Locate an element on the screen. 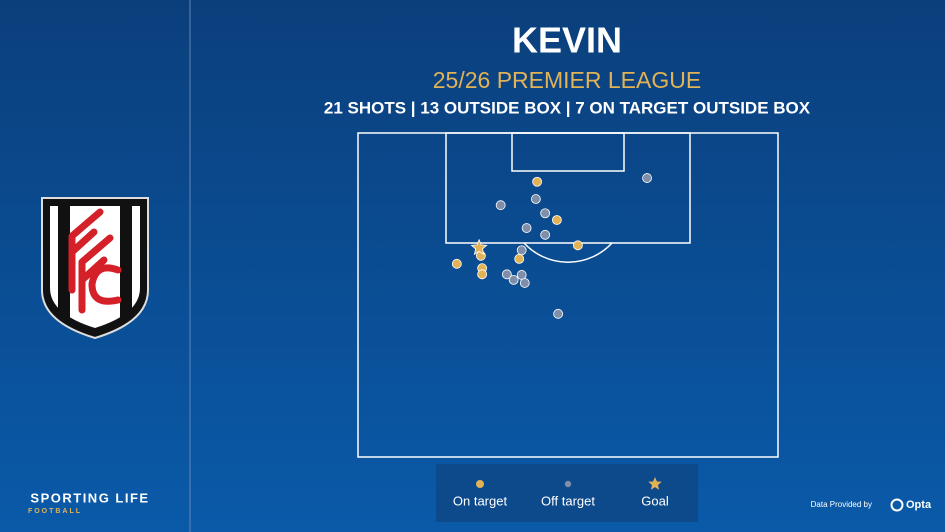  brand-section: FOOTBALL is located at coordinates (55, 511).